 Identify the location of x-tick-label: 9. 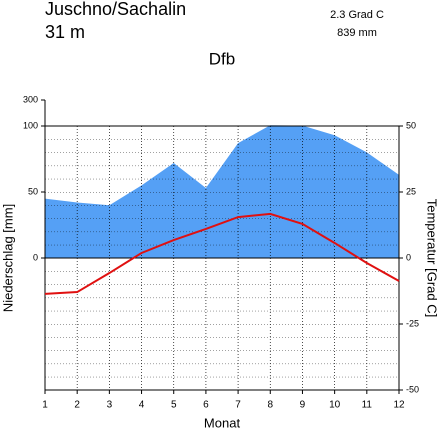
(303, 405).